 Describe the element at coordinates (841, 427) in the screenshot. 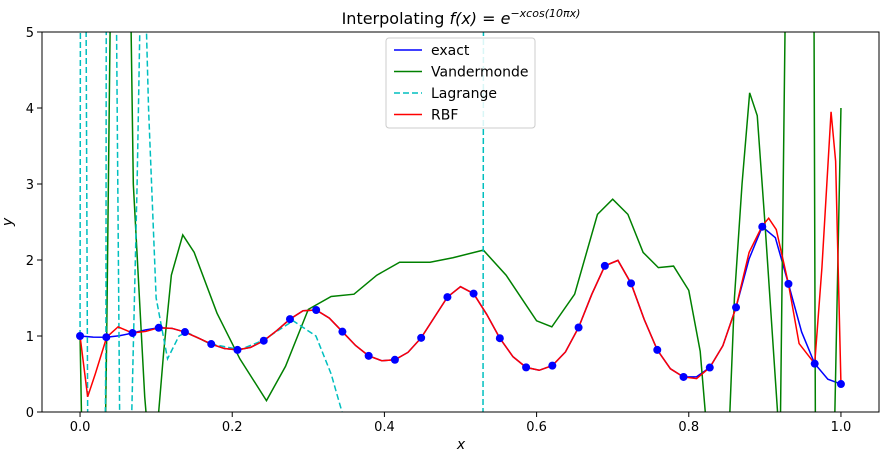

I see `x-tick-label: 1.0` at that location.